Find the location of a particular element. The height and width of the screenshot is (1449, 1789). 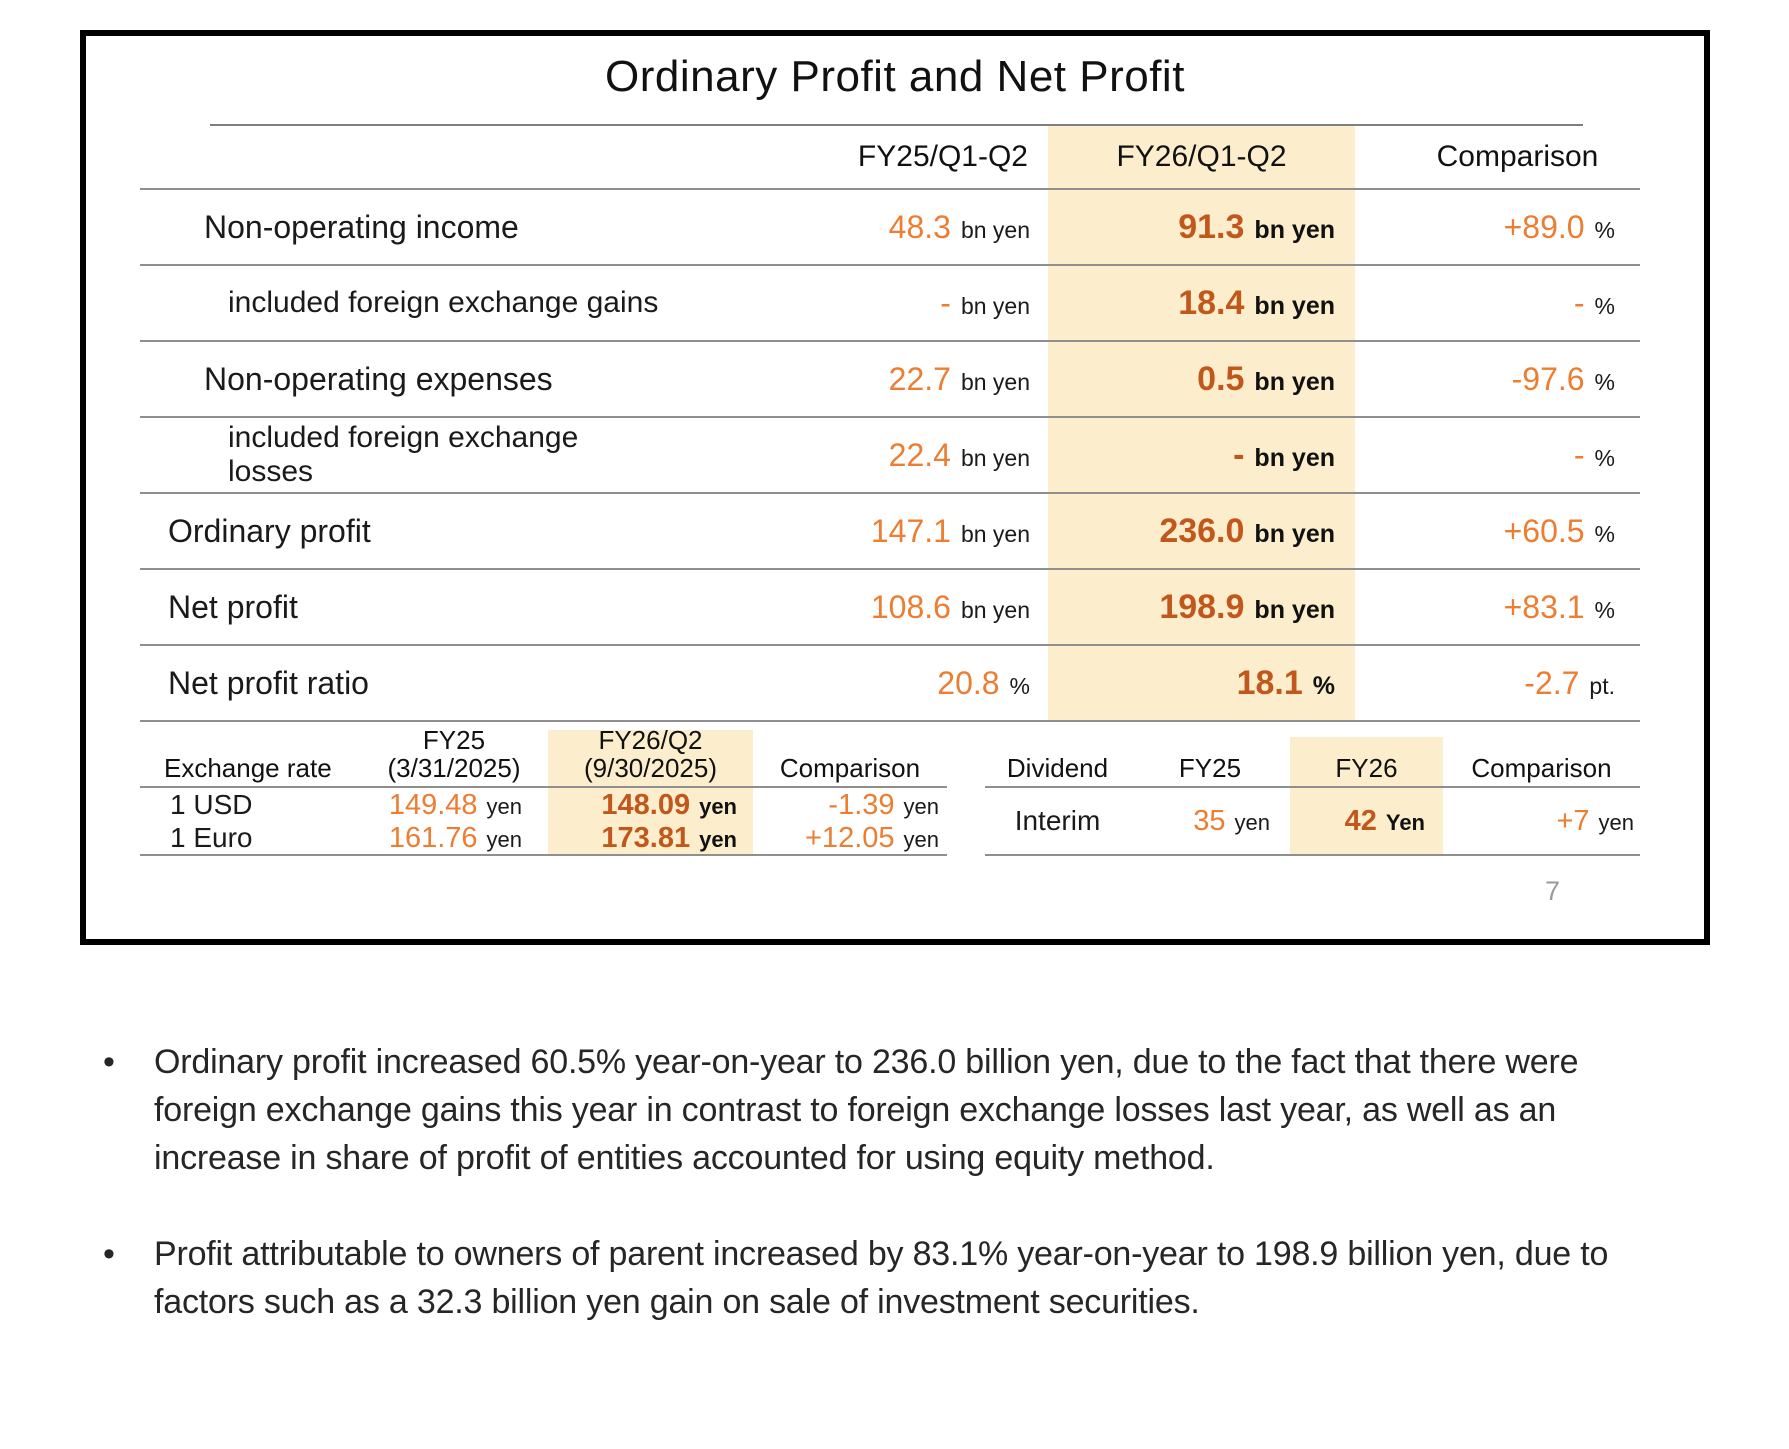

comparison-value: -1.39 yen is located at coordinates (850, 805).